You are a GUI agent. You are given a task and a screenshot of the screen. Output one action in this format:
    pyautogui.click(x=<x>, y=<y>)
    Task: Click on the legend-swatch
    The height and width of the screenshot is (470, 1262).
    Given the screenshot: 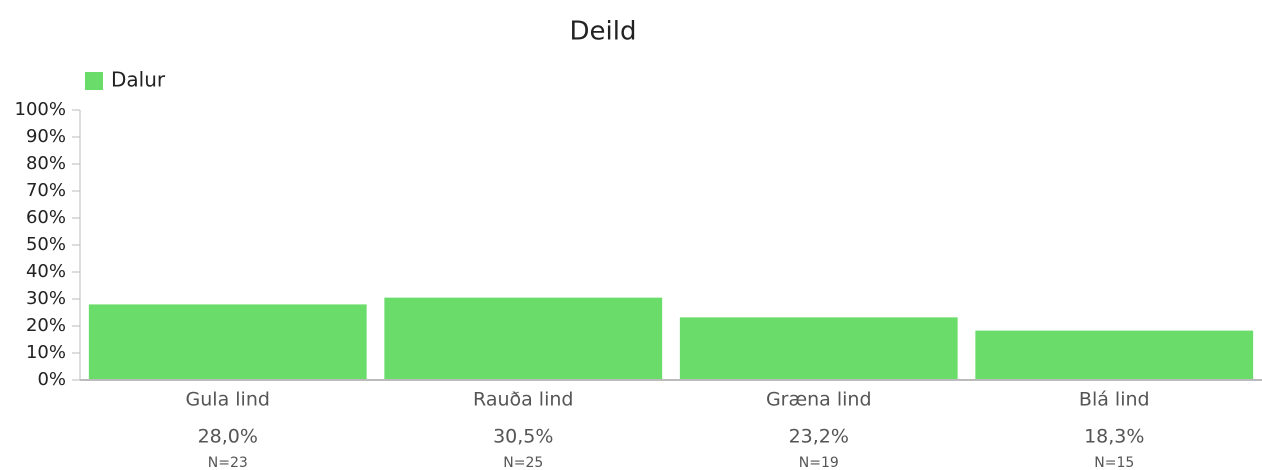 What is the action you would take?
    pyautogui.click(x=94, y=81)
    